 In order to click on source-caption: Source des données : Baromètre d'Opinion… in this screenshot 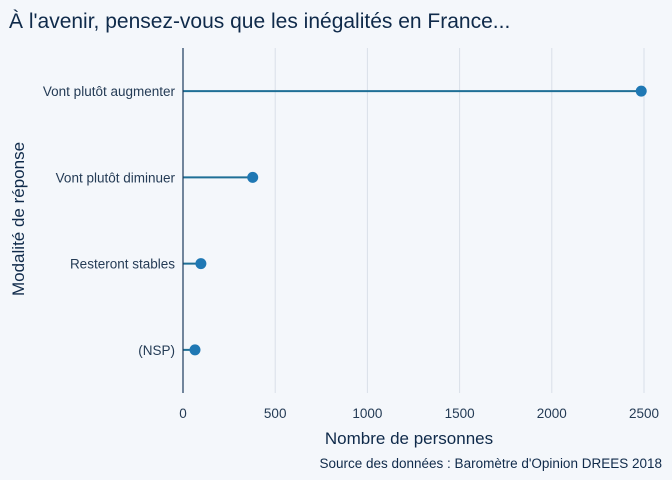, I will do `click(490, 463)`.